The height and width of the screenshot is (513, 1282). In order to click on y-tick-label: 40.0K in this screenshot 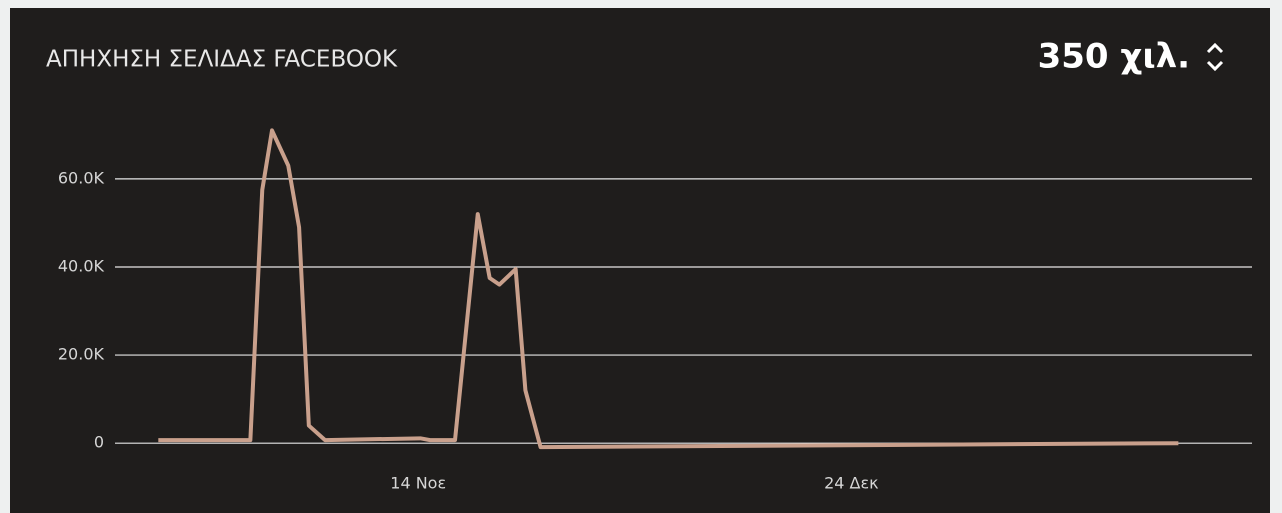, I will do `click(81, 265)`.